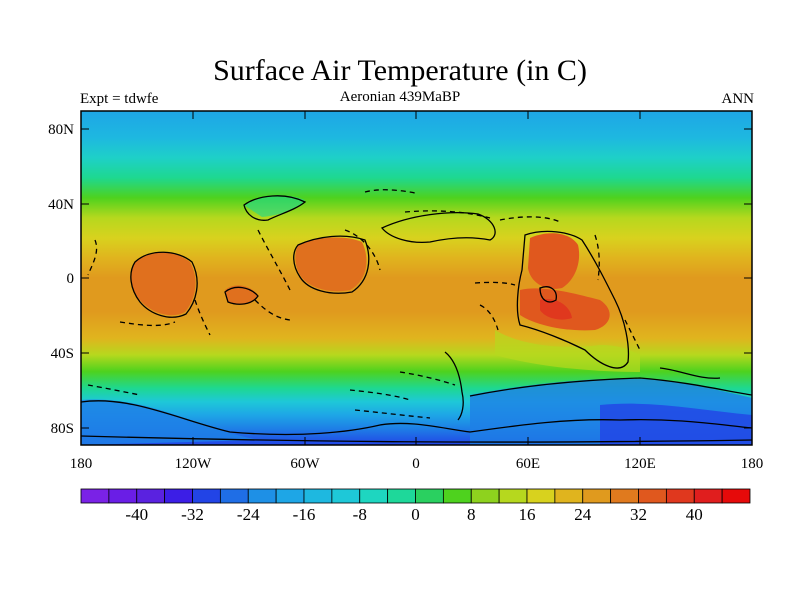 This screenshot has width=800, height=600. What do you see at coordinates (192, 514) in the screenshot?
I see `colorbar-label: -32` at bounding box center [192, 514].